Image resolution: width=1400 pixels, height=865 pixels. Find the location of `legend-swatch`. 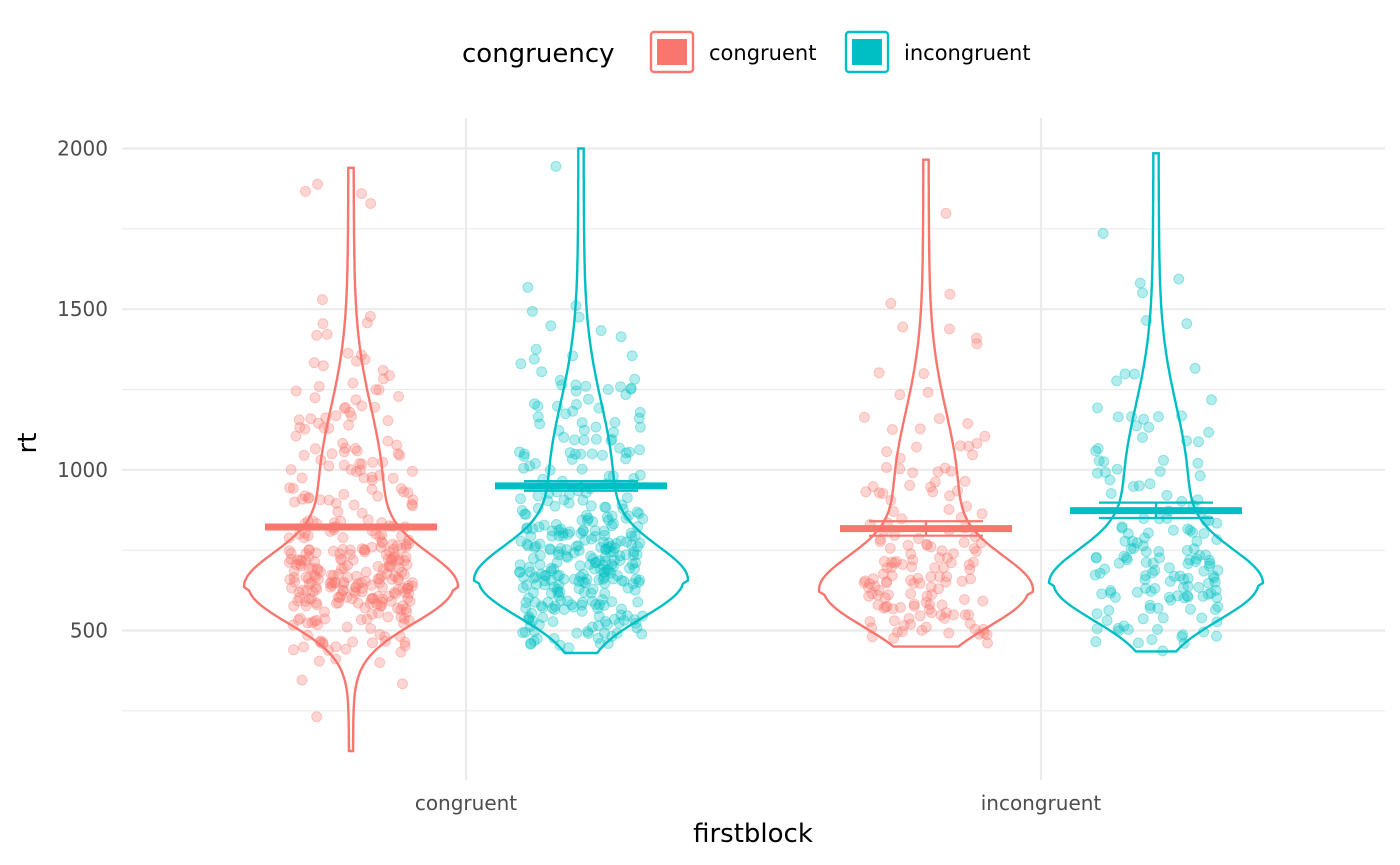

legend-swatch is located at coordinates (672, 52).